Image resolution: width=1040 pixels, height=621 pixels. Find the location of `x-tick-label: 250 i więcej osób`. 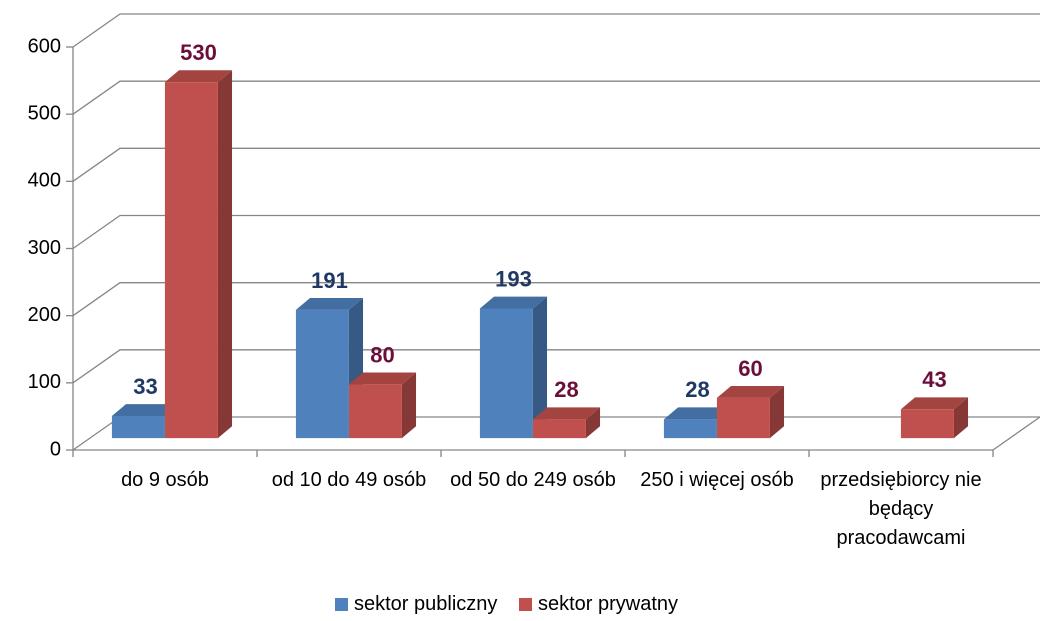

x-tick-label: 250 i więcej osób is located at coordinates (717, 480).